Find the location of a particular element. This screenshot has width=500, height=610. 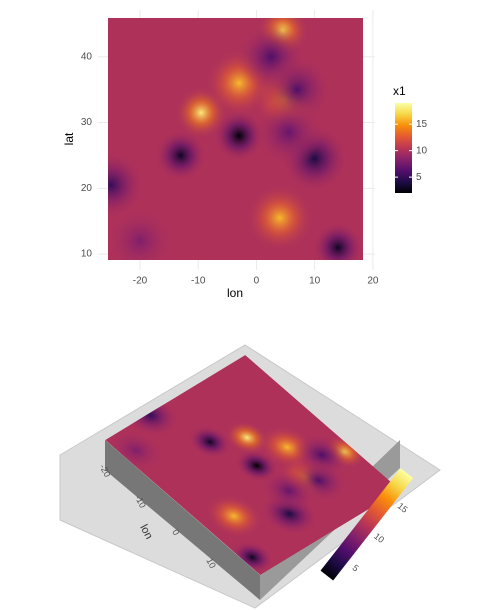

y-tick-label: 30 is located at coordinates (87, 122).